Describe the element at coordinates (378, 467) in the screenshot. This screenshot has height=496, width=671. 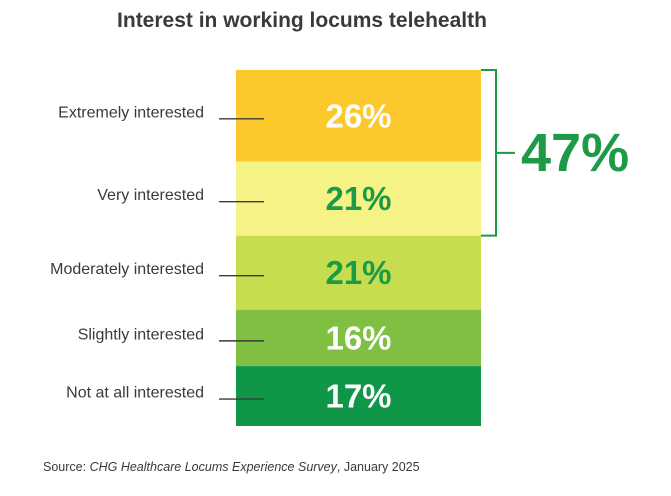
I see `source-suffix: , January 2025` at that location.